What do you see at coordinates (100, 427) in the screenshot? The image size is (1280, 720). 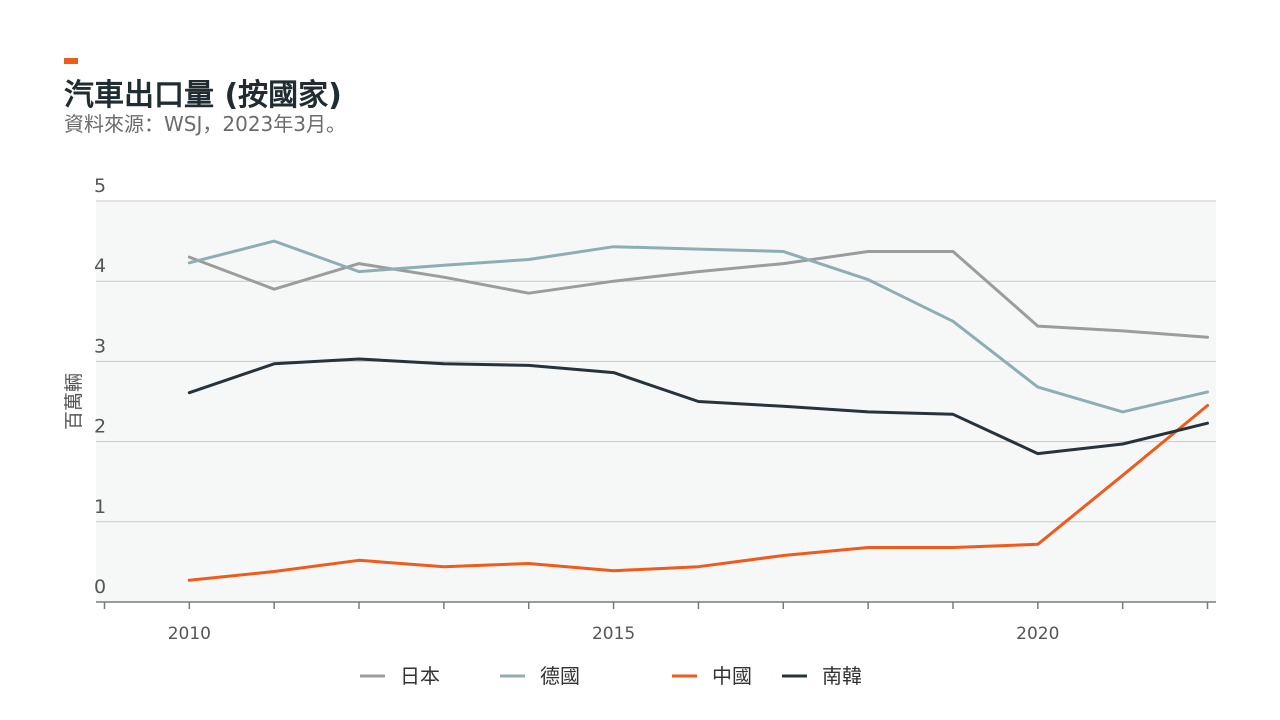 I see `y-tick-label: 2` at bounding box center [100, 427].